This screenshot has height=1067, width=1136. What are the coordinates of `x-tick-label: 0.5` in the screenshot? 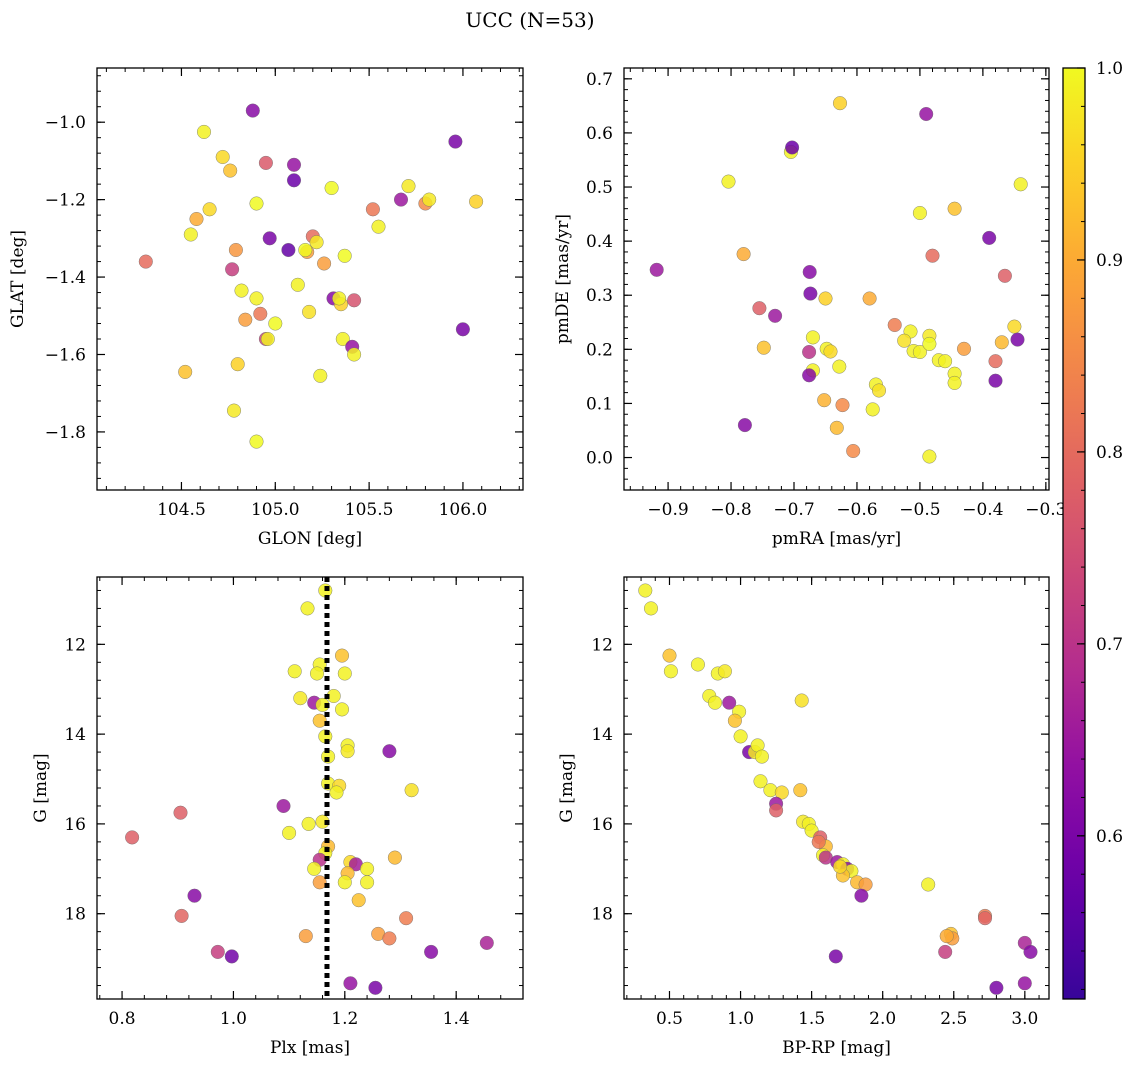 It's located at (669, 1019).